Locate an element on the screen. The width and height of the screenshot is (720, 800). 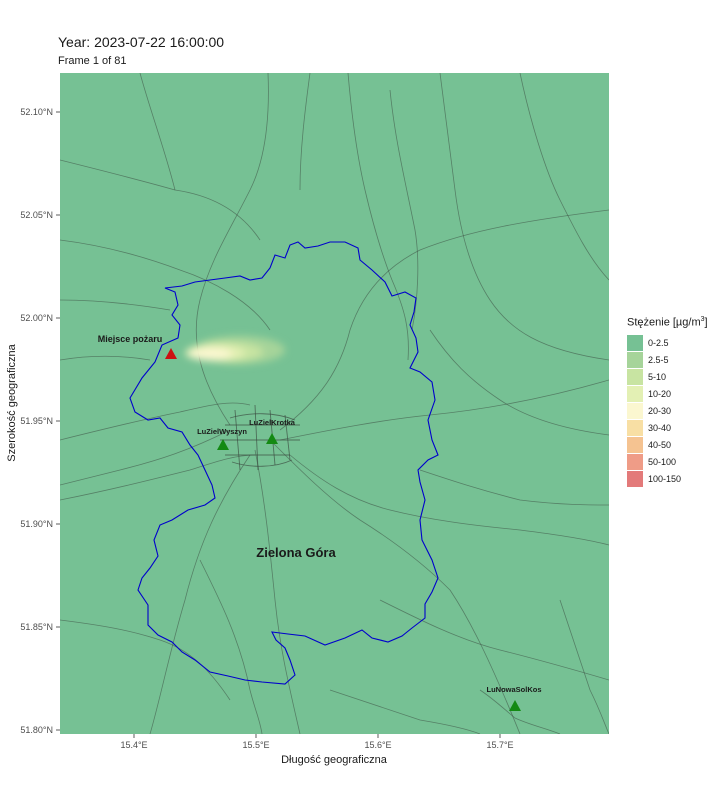
city-street-grid is located at coordinates (260, 437).